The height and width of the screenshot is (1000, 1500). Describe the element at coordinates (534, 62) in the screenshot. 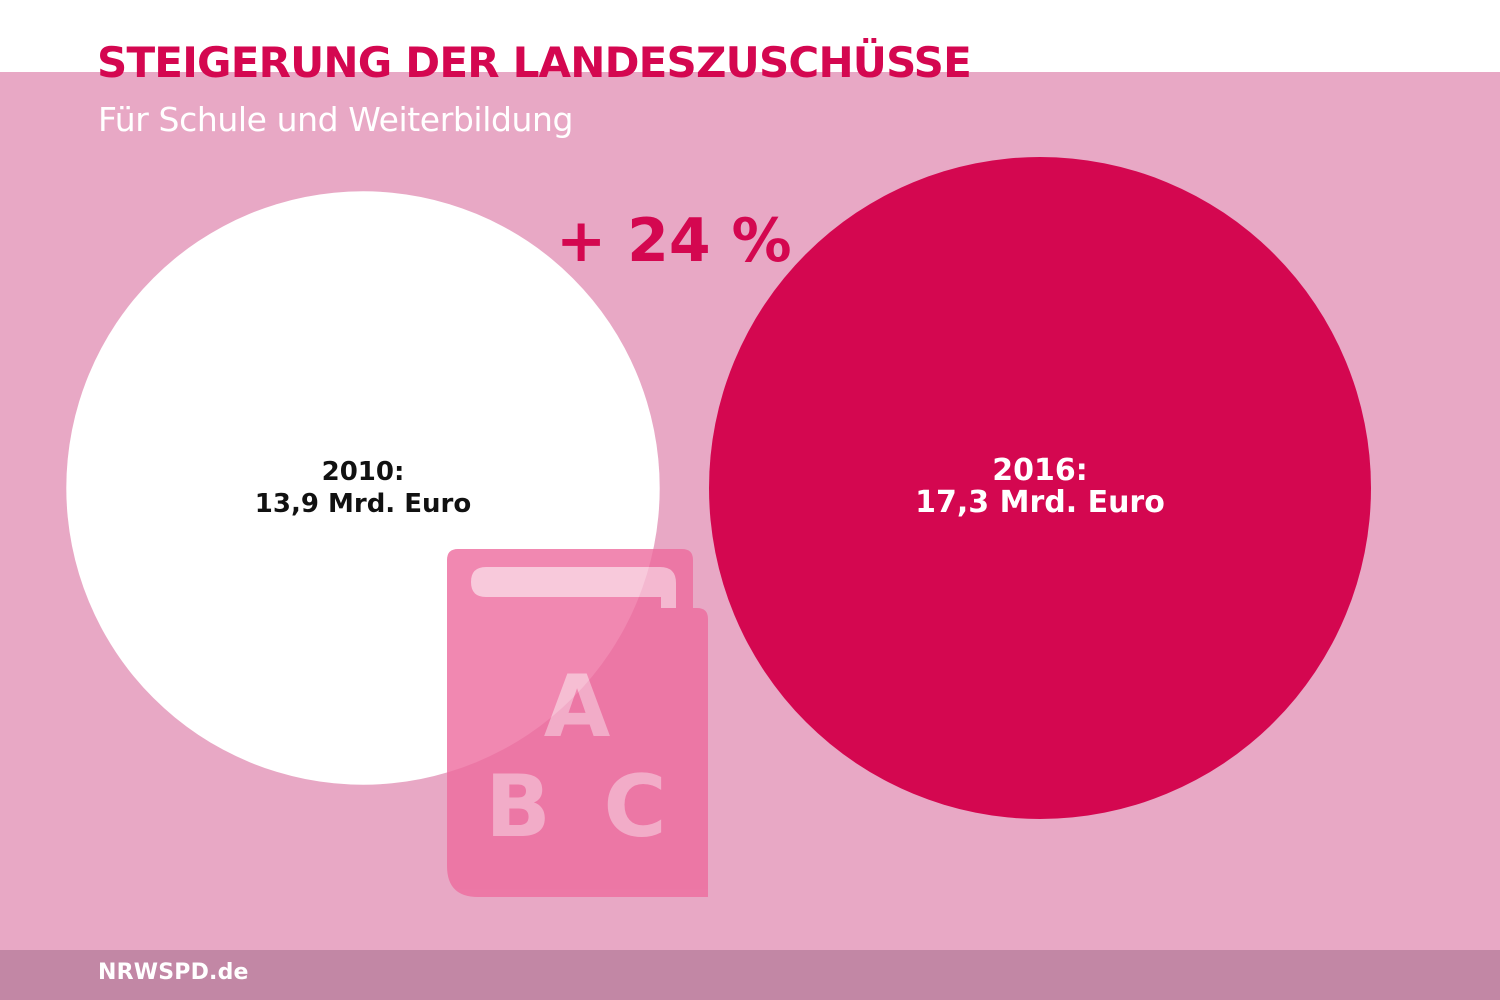

I see `page-title: STEIGERUNG DER LANDESZUSCHÜSSE` at that location.